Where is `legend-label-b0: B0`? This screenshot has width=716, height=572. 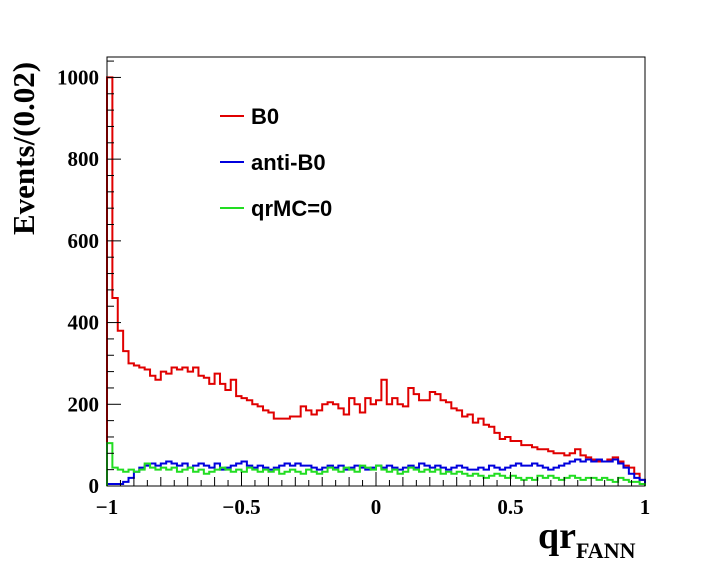 legend-label-b0: B0 is located at coordinates (265, 116).